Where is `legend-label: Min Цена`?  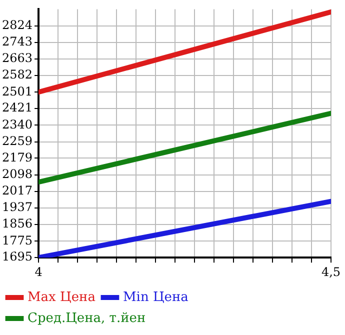
legend-label: Min Цена is located at coordinates (155, 297).